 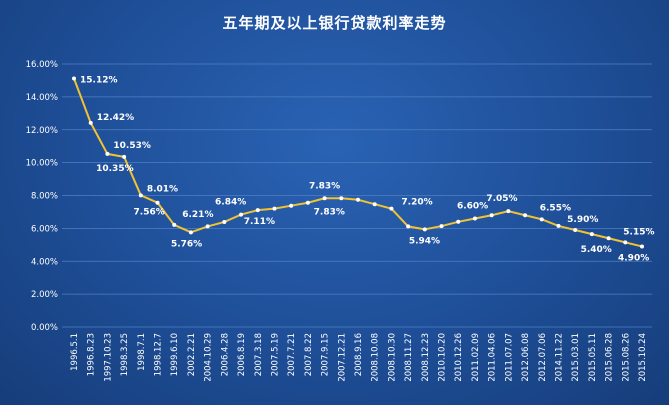 I want to click on x-tick-label: 2015.03.01, so click(x=576, y=357).